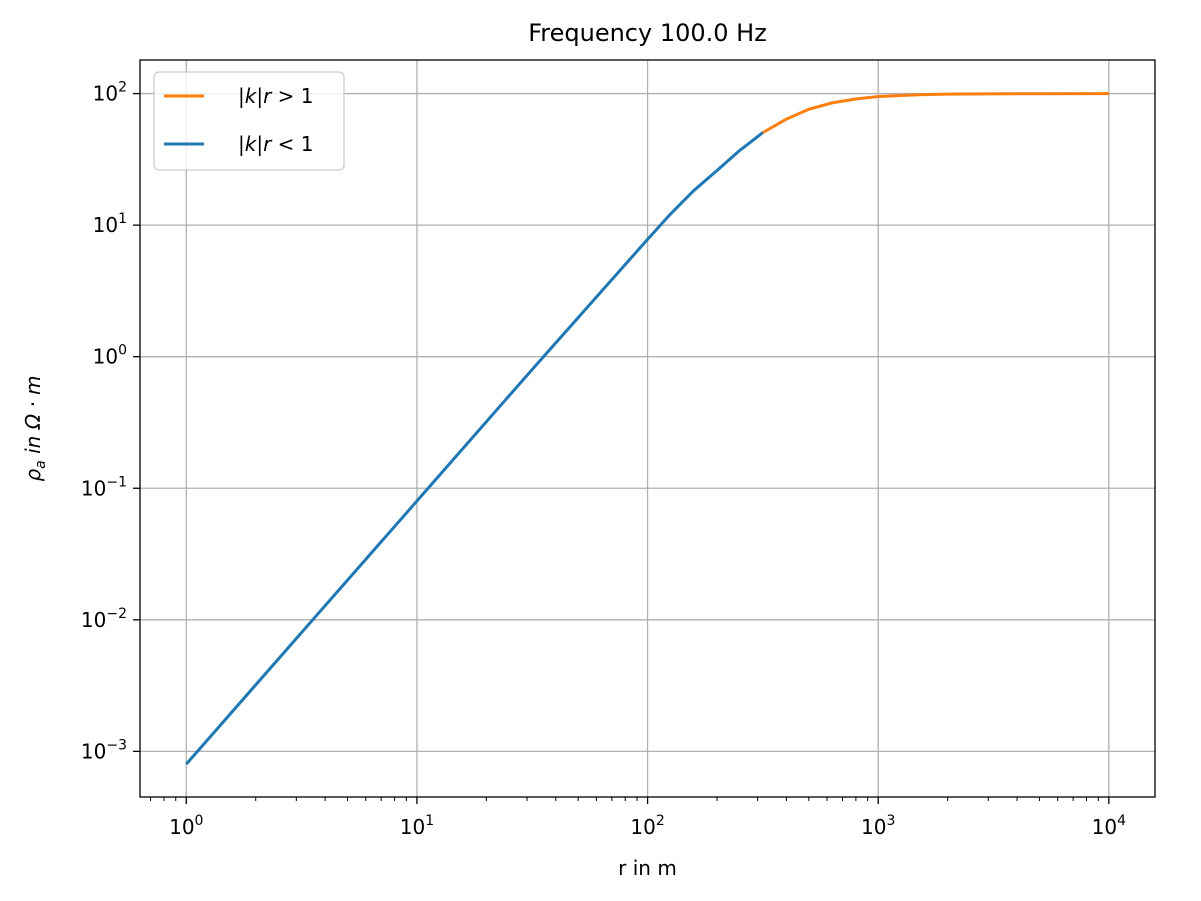  Describe the element at coordinates (249, 121) in the screenshot. I see `legend: |k|r > 1|k|r < 1` at that location.